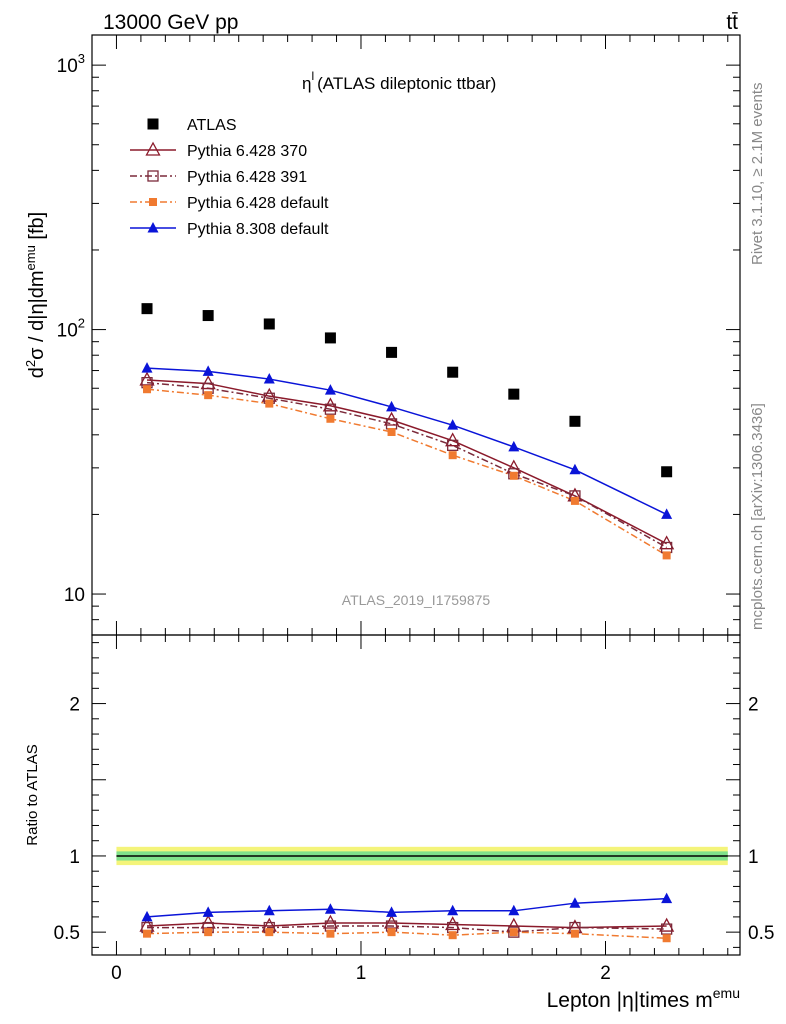 The image size is (786, 1024). What do you see at coordinates (74, 857) in the screenshot?
I see `ratio-y-tick-label: 1` at bounding box center [74, 857].